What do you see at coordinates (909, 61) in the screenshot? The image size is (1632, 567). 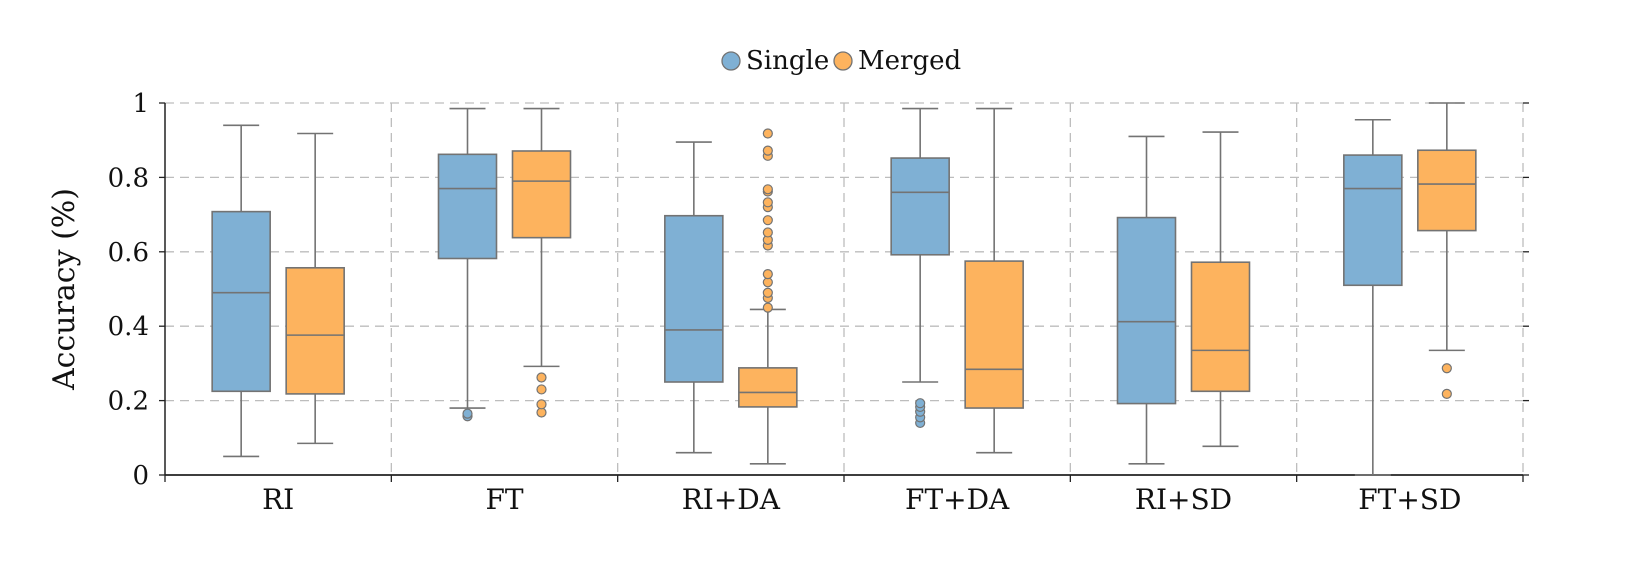 I see `legend-label-merged: Merged` at bounding box center [909, 61].